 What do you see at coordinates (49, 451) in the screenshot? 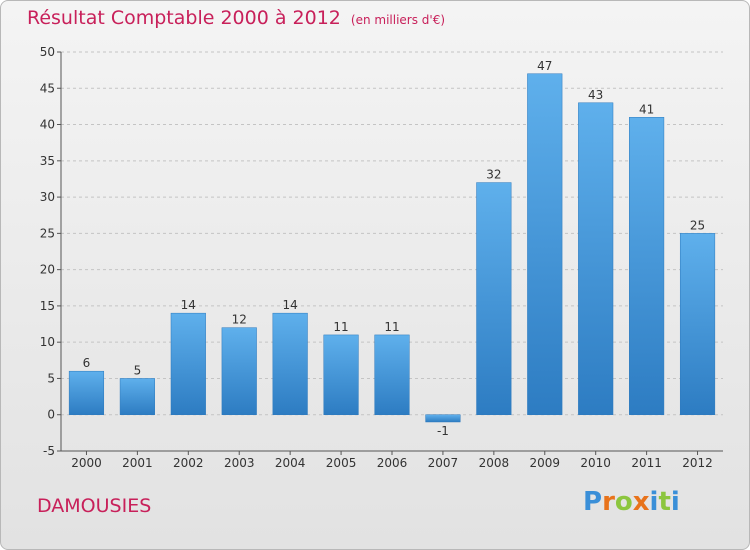
I see `y-tick-label: -5` at bounding box center [49, 451].